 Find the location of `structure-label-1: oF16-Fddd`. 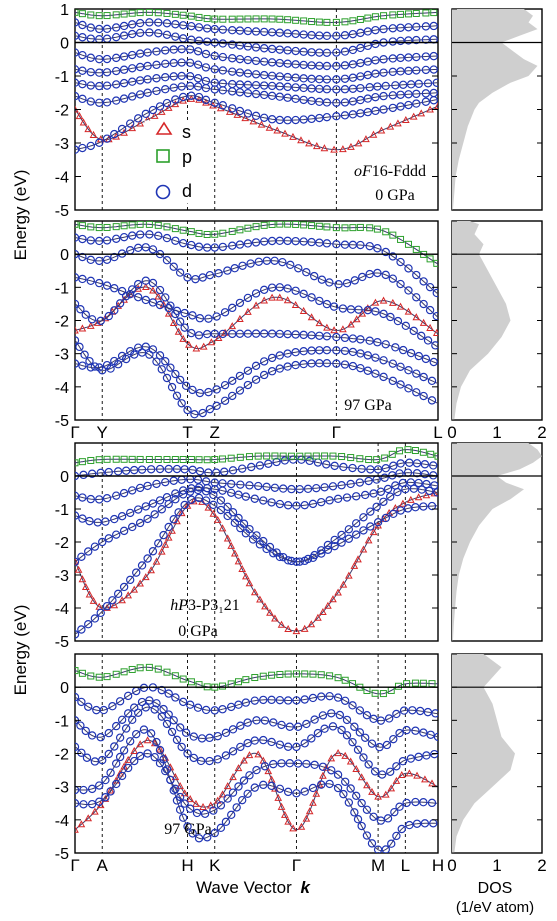

structure-label-1: oF16-Fddd is located at coordinates (390, 171).